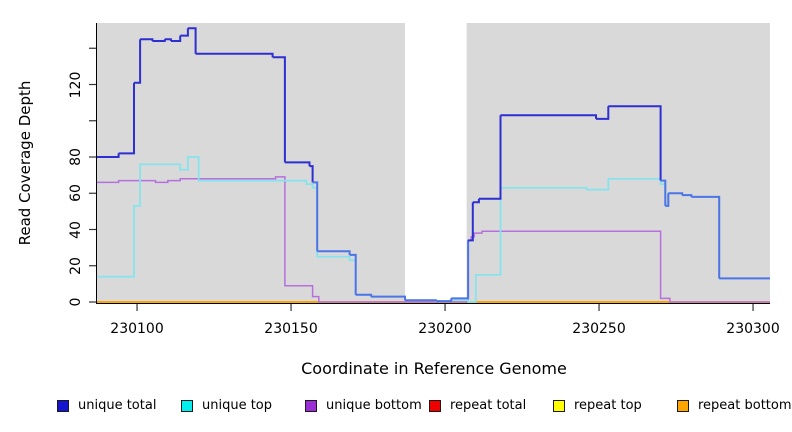  I want to click on x-tick-label: 230200, so click(445, 329).